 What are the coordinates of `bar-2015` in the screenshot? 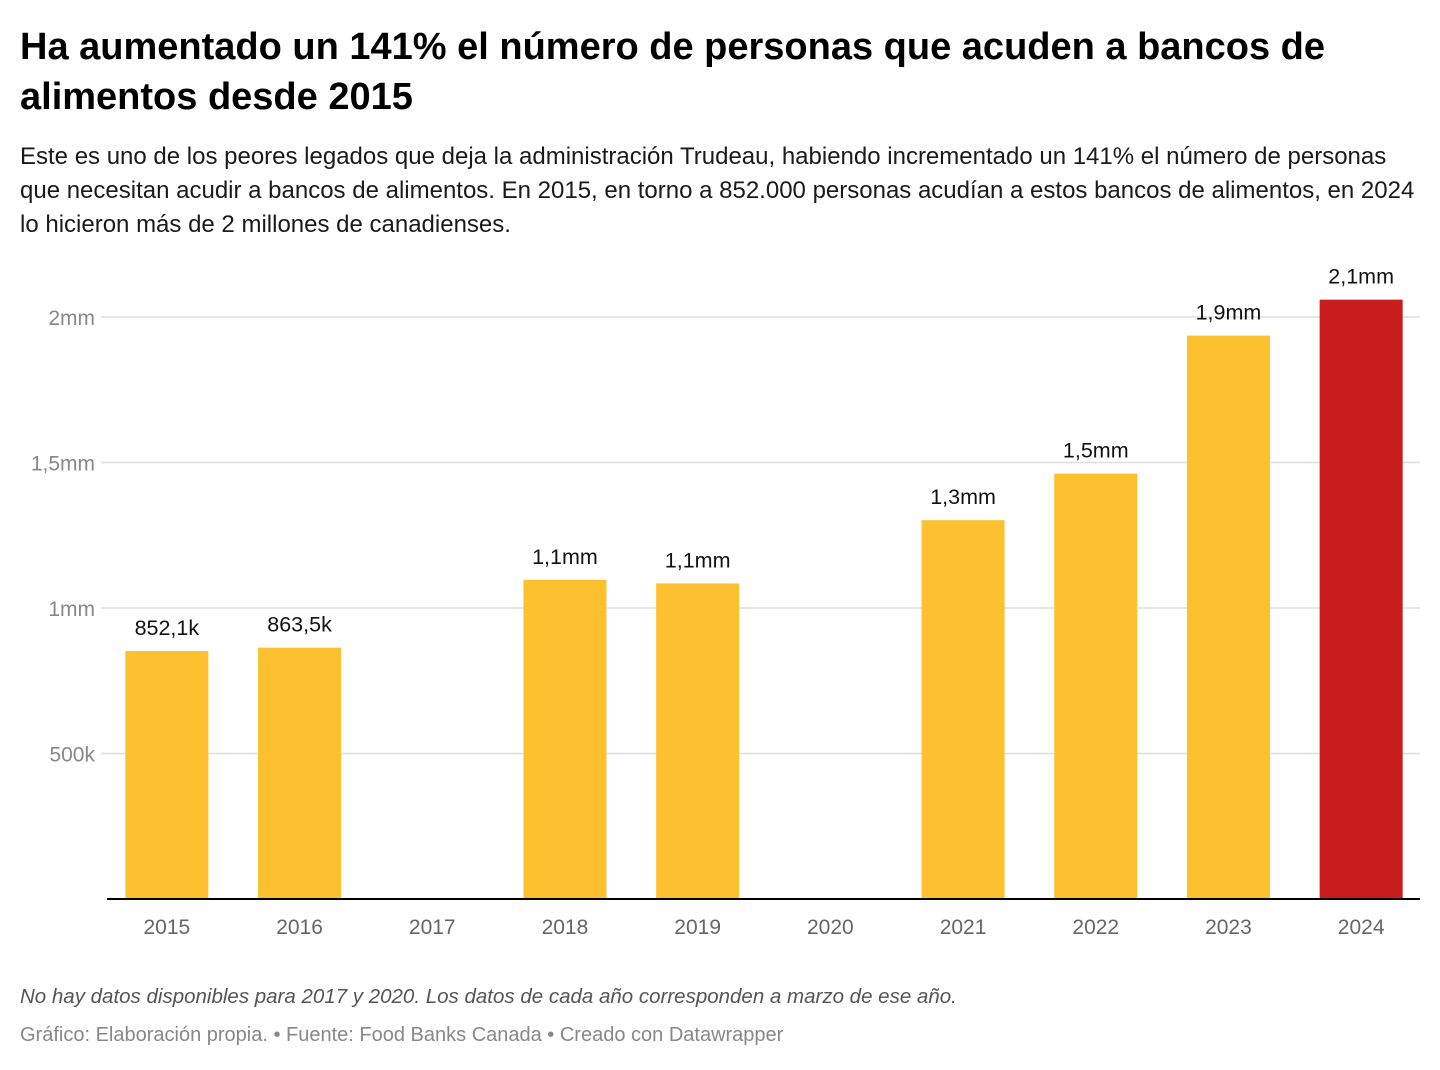 It's located at (167, 775).